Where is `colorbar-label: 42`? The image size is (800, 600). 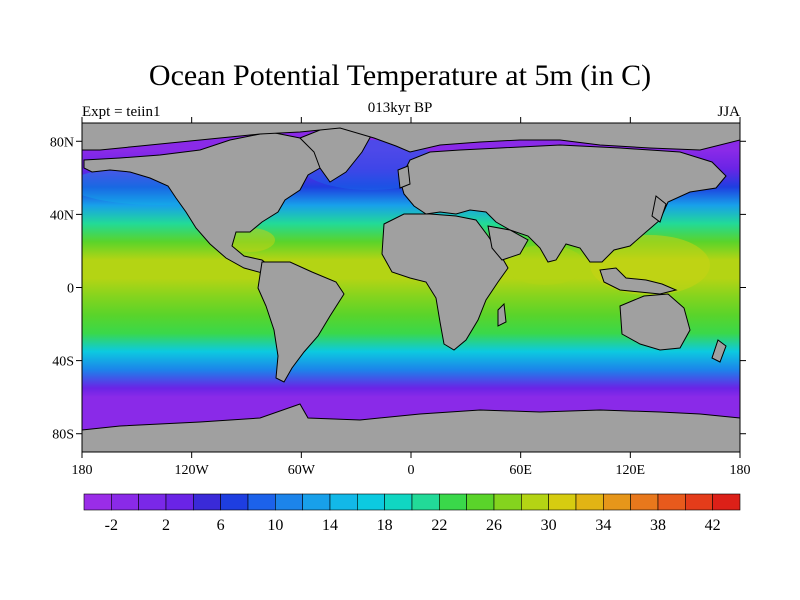 colorbar-label: 42 is located at coordinates (713, 525).